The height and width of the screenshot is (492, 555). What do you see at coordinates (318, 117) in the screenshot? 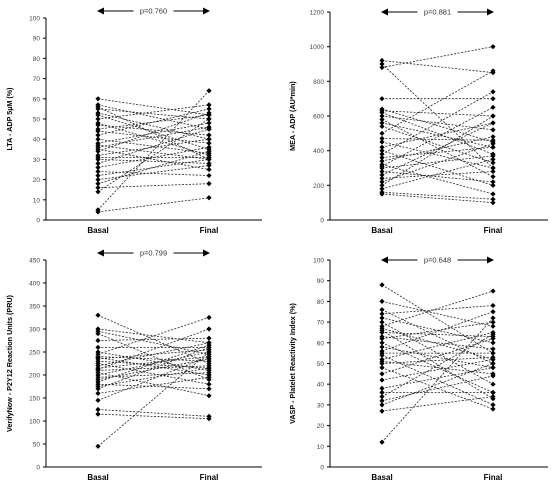
I see `y-tick-label: 600` at bounding box center [318, 117].